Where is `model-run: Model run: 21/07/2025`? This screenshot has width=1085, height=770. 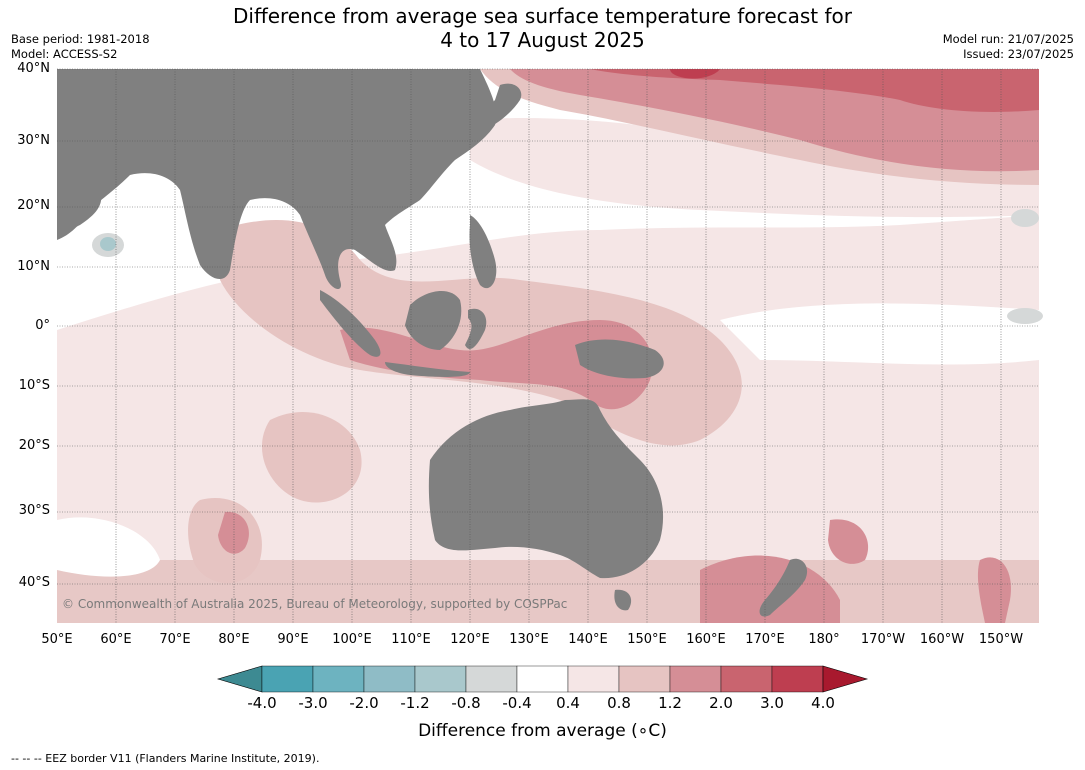 model-run: Model run: 21/07/2025 is located at coordinates (1008, 39).